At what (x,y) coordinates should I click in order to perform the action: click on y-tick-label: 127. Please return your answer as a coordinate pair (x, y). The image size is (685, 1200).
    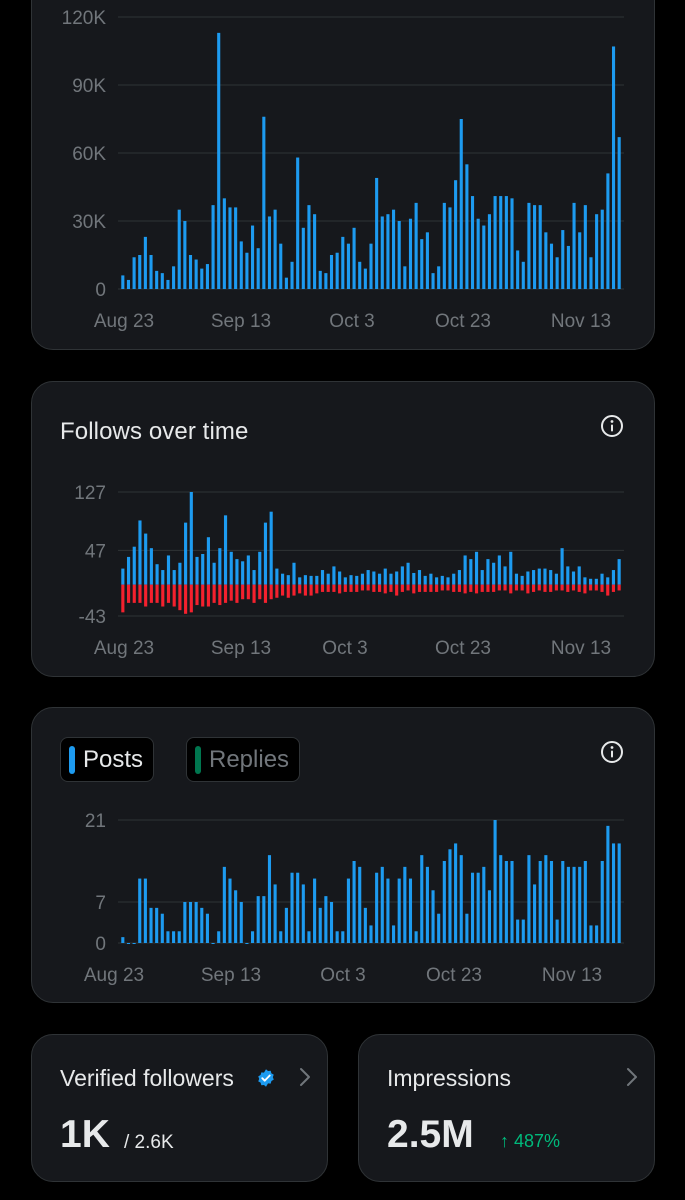
    Looking at the image, I should click on (90, 493).